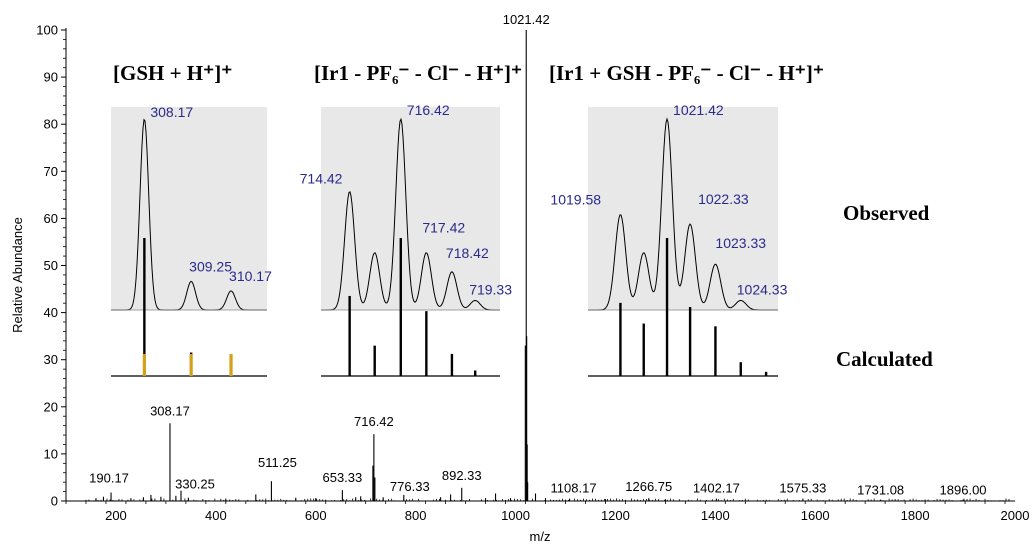  Describe the element at coordinates (698, 110) in the screenshot. I see `inset-peak-label: 1021.42` at that location.